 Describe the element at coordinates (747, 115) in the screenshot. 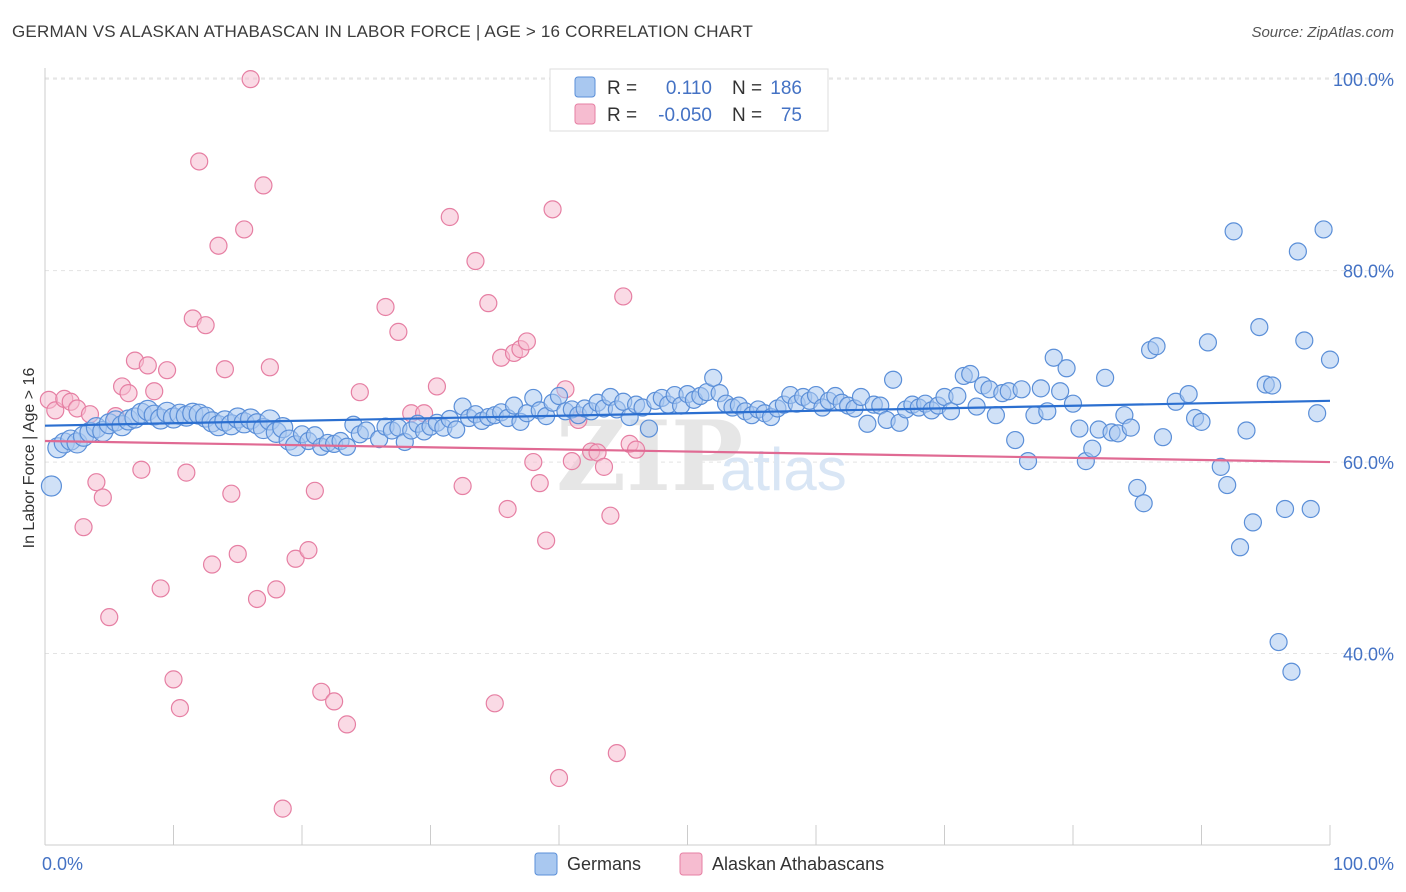

I see `legend-n-label-athabascans: N =` at that location.